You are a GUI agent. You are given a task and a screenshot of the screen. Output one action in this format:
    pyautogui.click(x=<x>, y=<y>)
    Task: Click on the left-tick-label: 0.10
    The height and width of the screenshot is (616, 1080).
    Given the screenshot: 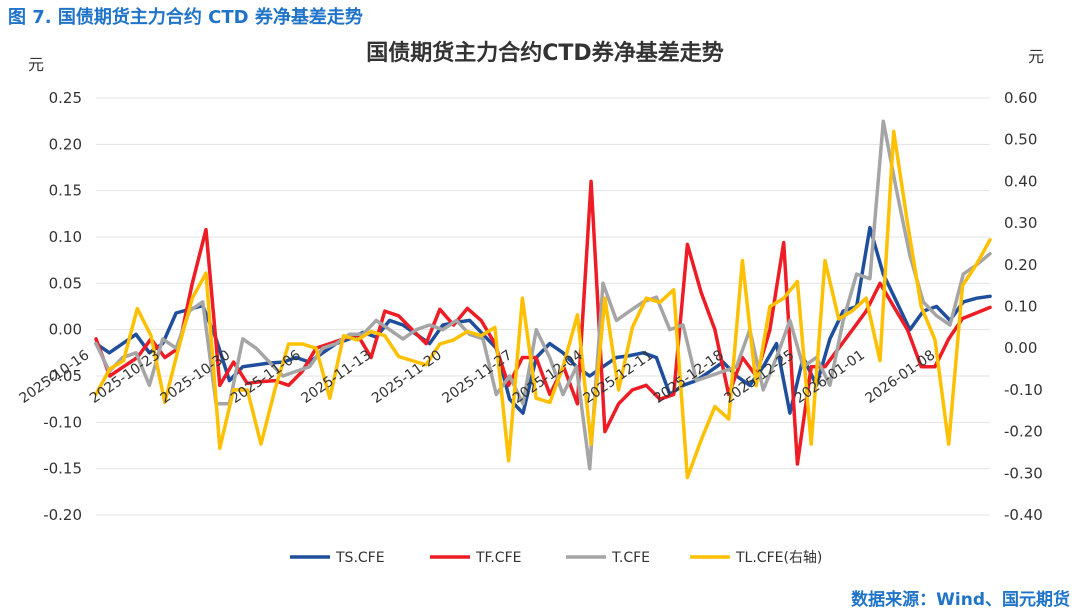 What is the action you would take?
    pyautogui.click(x=65, y=237)
    